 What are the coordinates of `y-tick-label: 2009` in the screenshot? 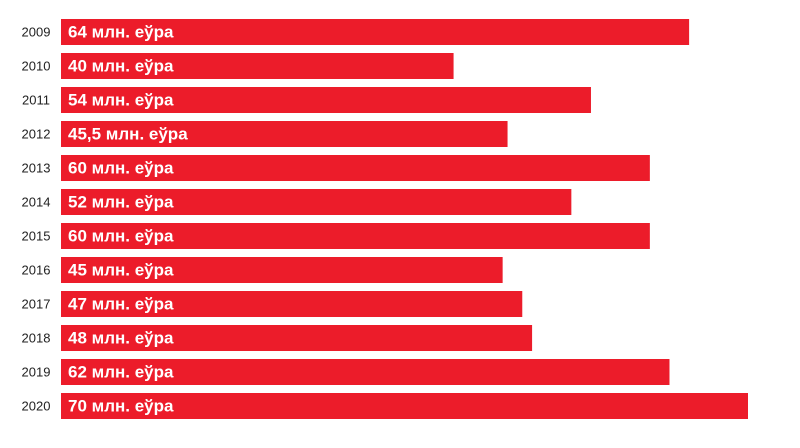 It's located at (36, 31).